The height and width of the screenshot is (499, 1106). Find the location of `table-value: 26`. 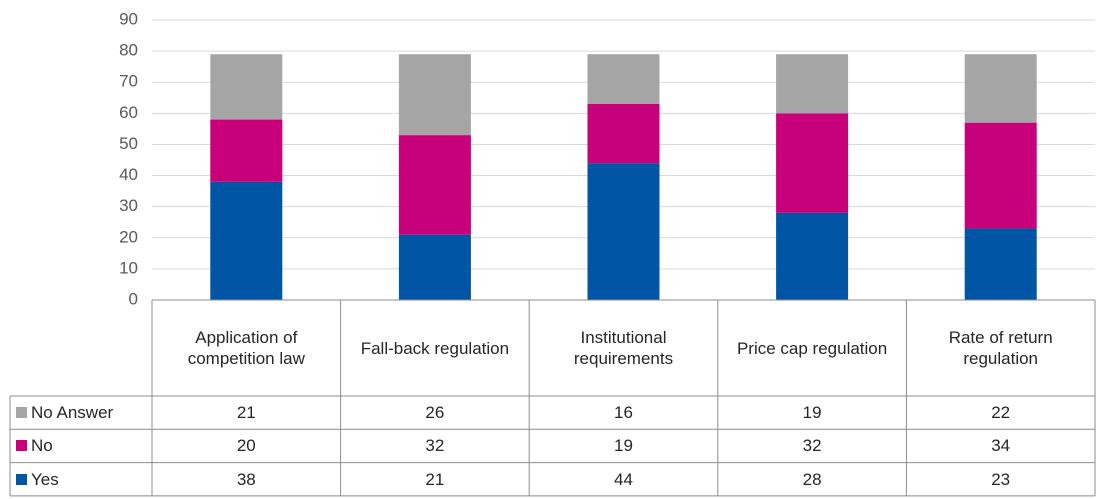

table-value: 26 is located at coordinates (435, 413).